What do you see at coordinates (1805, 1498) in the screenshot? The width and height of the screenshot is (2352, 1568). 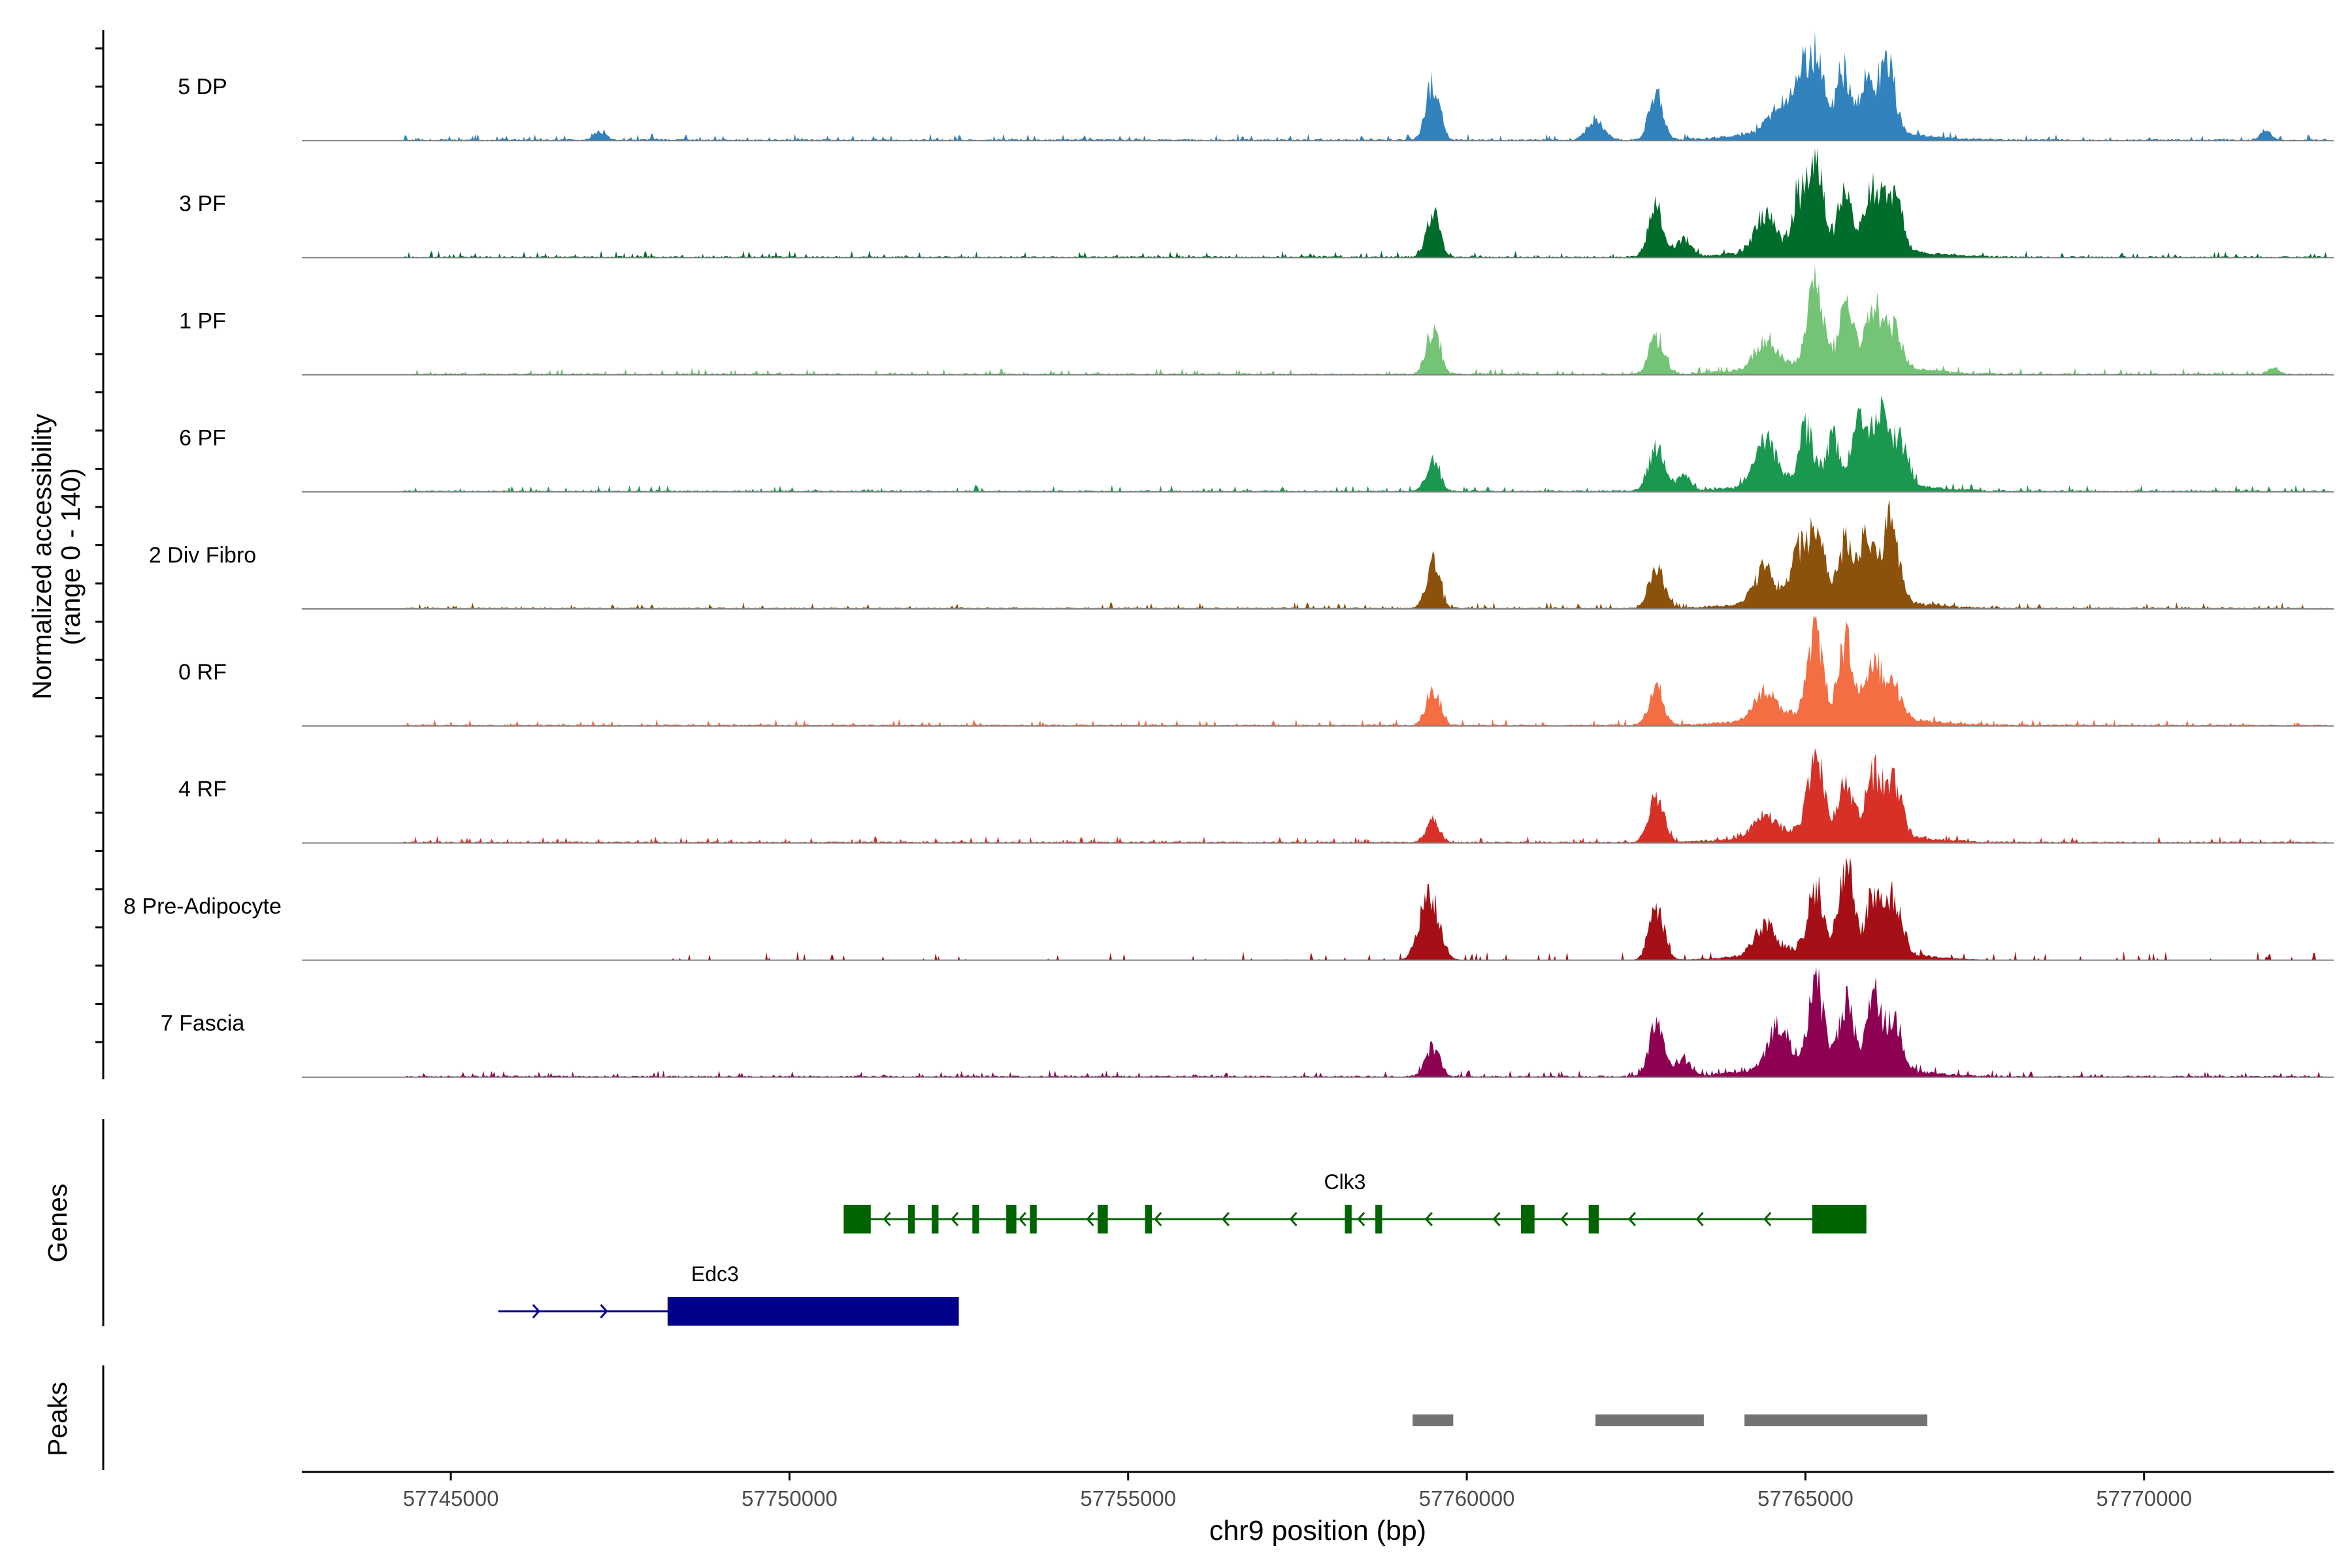 I see `x-tick-label: 57765000` at bounding box center [1805, 1498].